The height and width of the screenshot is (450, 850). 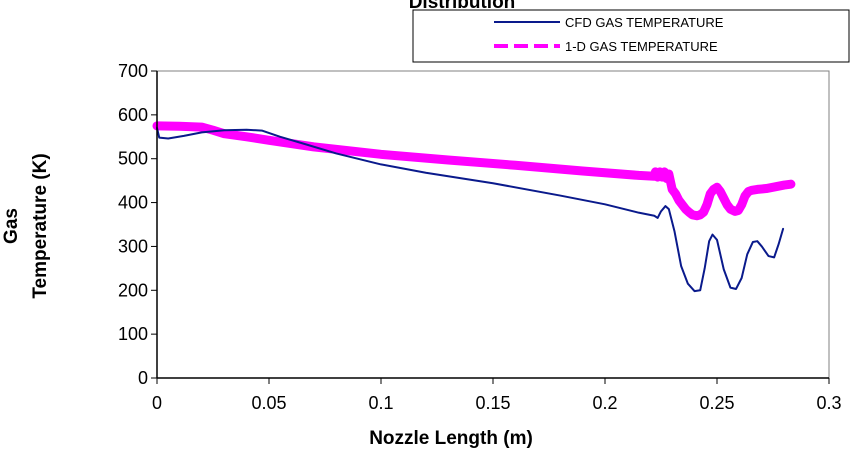 I want to click on legend-box, so click(x=631, y=36).